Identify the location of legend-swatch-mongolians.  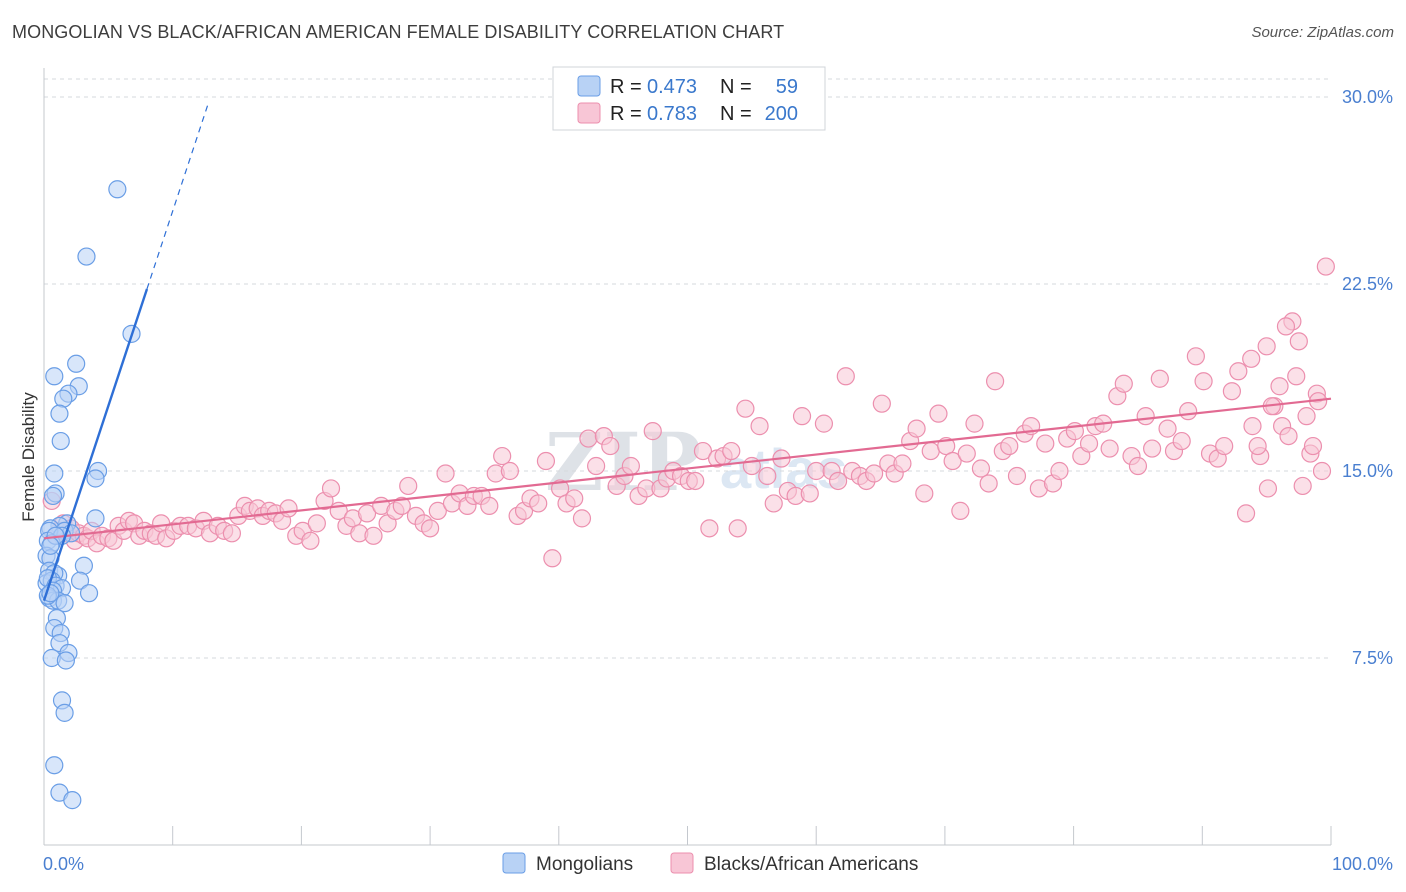
(514, 863).